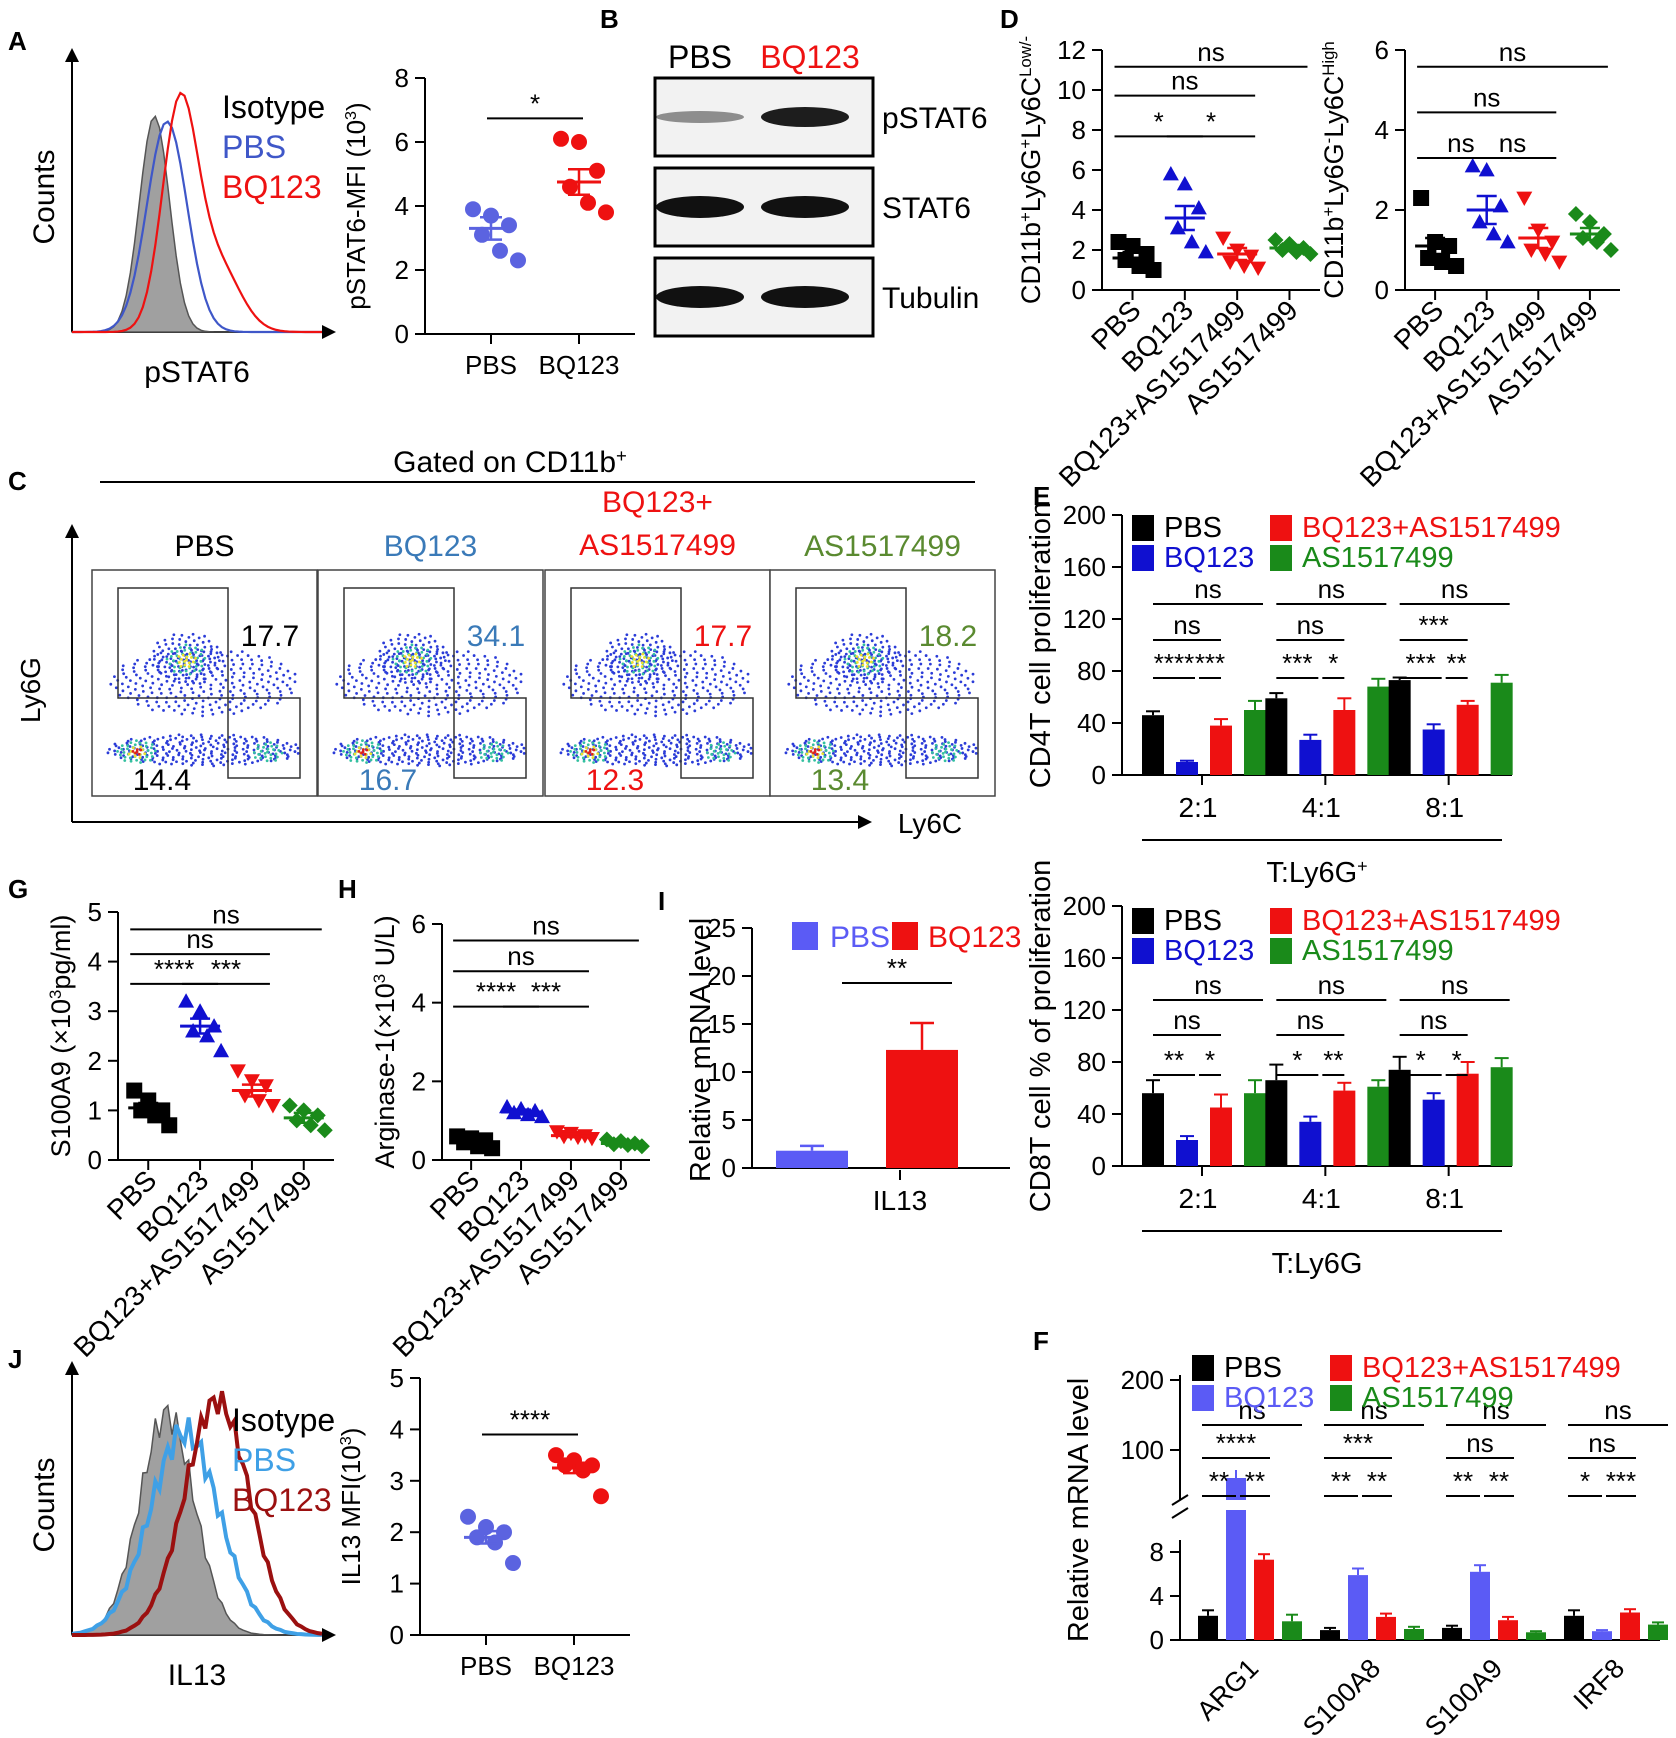 This screenshot has width=1676, height=1738. Describe the element at coordinates (1211, 121) in the screenshot. I see `scatter-d-left-sig: *` at that location.